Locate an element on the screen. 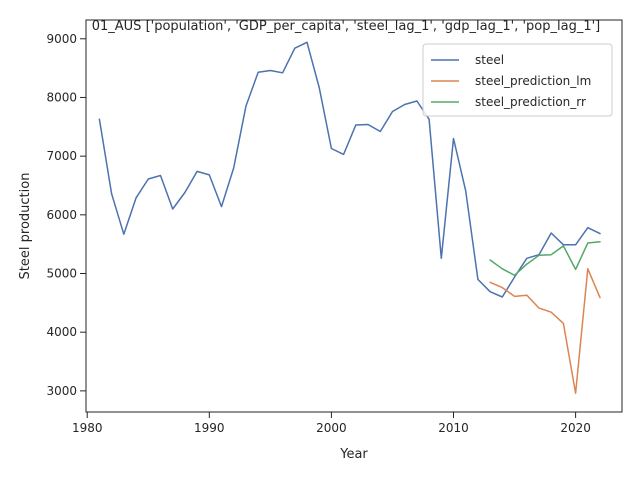 This screenshot has width=640, height=480. y-axis-label: Steel production is located at coordinates (25, 226).